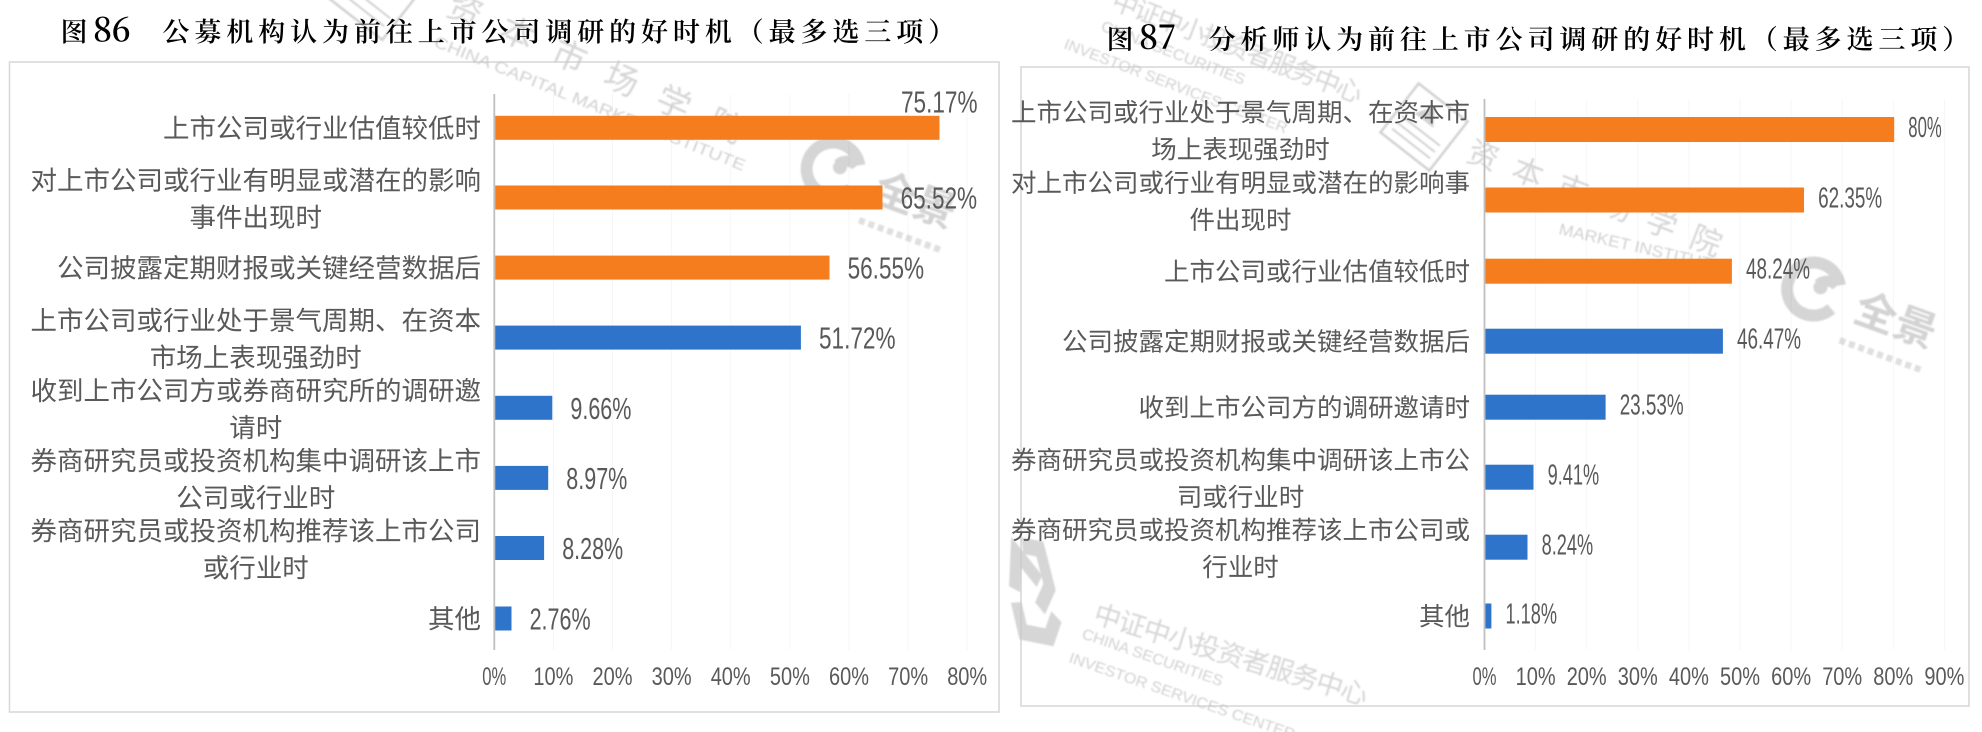  I want to click on svg-text: 23.53%, so click(1652, 406).